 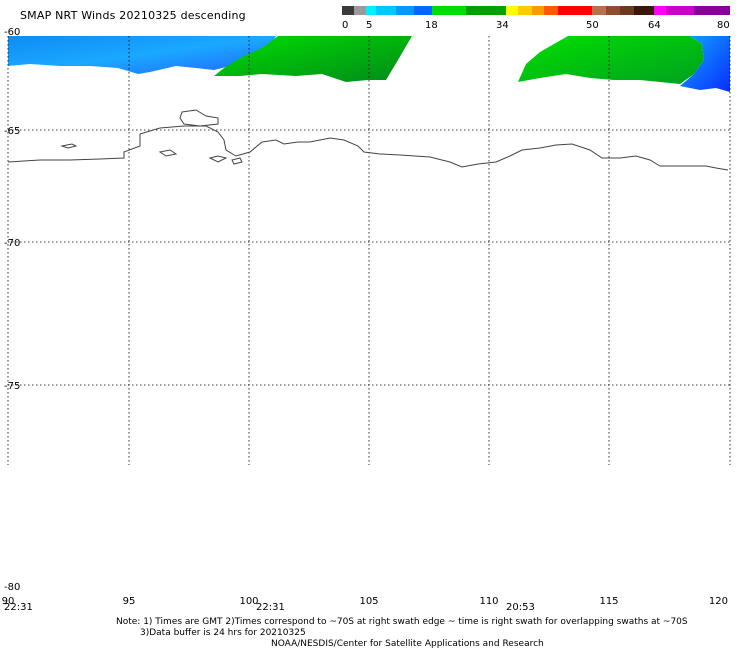 What do you see at coordinates (223, 633) in the screenshot?
I see `note-line-2: 3)Data buffer is 24 hrs for 20210325` at bounding box center [223, 633].